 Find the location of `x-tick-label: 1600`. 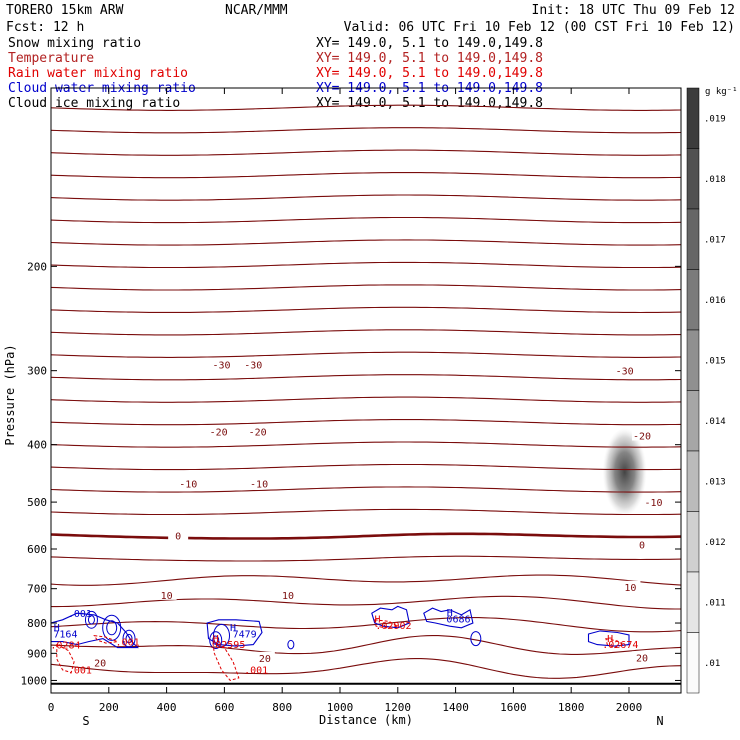

x-tick-label: 1600 is located at coordinates (513, 707).